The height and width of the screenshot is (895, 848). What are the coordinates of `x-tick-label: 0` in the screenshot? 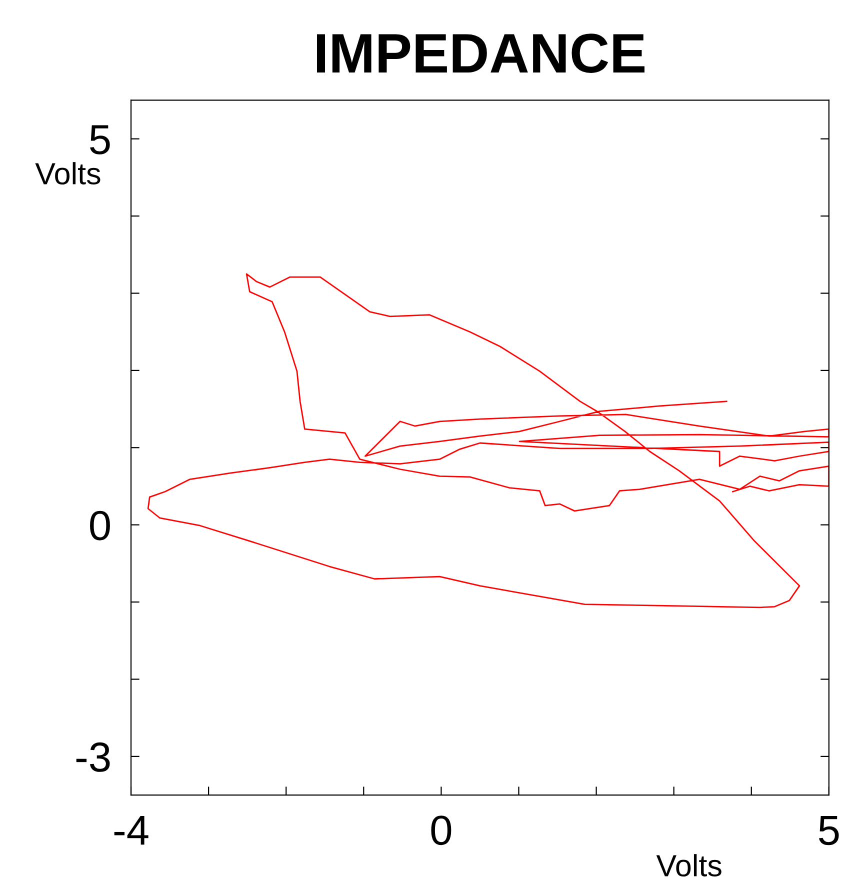 It's located at (441, 831).